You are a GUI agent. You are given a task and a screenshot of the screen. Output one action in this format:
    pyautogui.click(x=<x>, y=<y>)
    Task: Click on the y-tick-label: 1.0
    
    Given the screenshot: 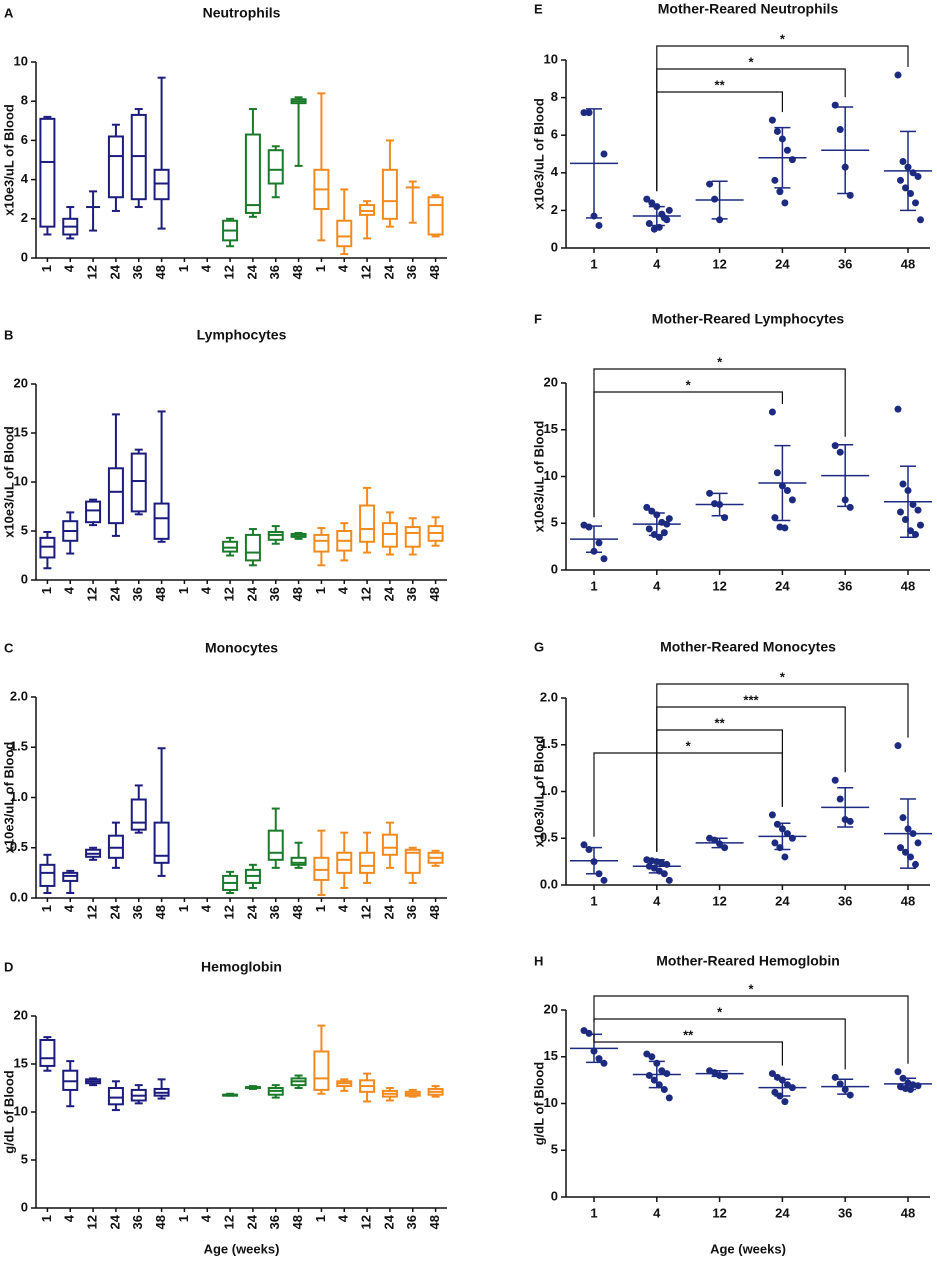 What is the action you would take?
    pyautogui.click(x=549, y=790)
    